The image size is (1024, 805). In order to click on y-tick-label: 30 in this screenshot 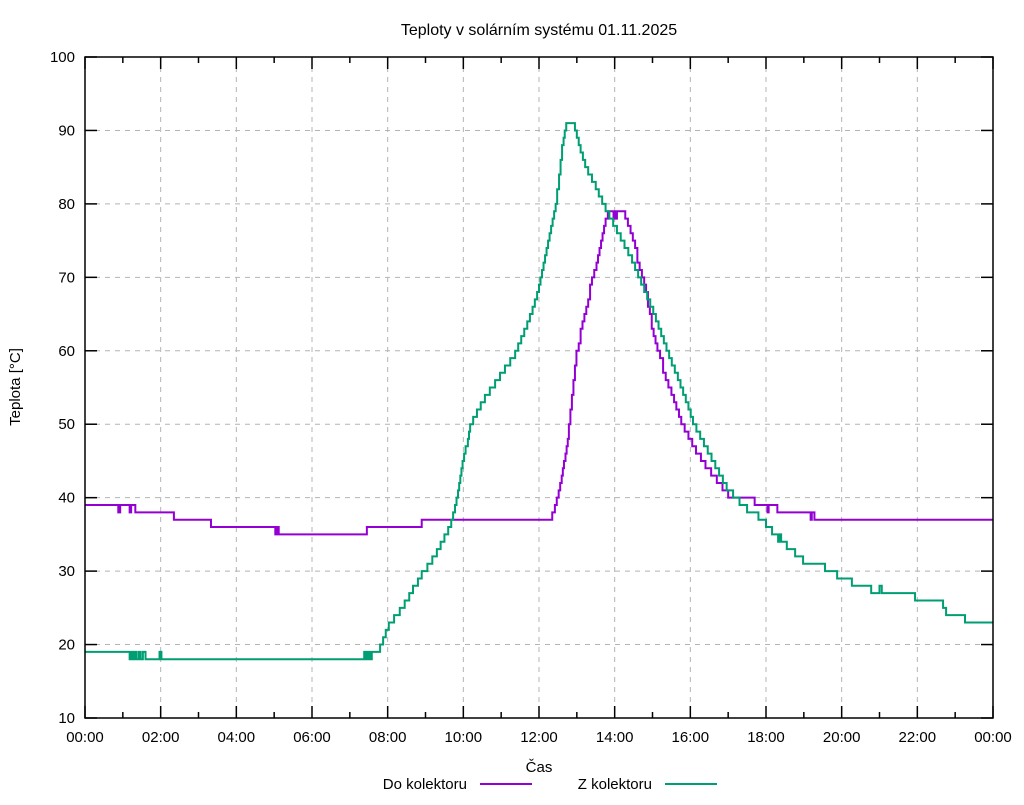, I will do `click(66, 571)`.